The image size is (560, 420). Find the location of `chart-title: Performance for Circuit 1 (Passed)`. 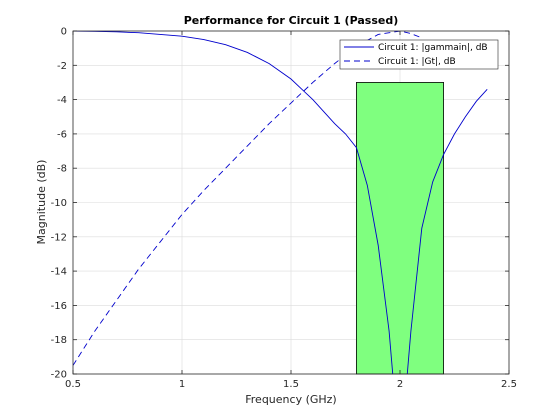

chart-title: Performance for Circuit 1 (Passed) is located at coordinates (291, 20).